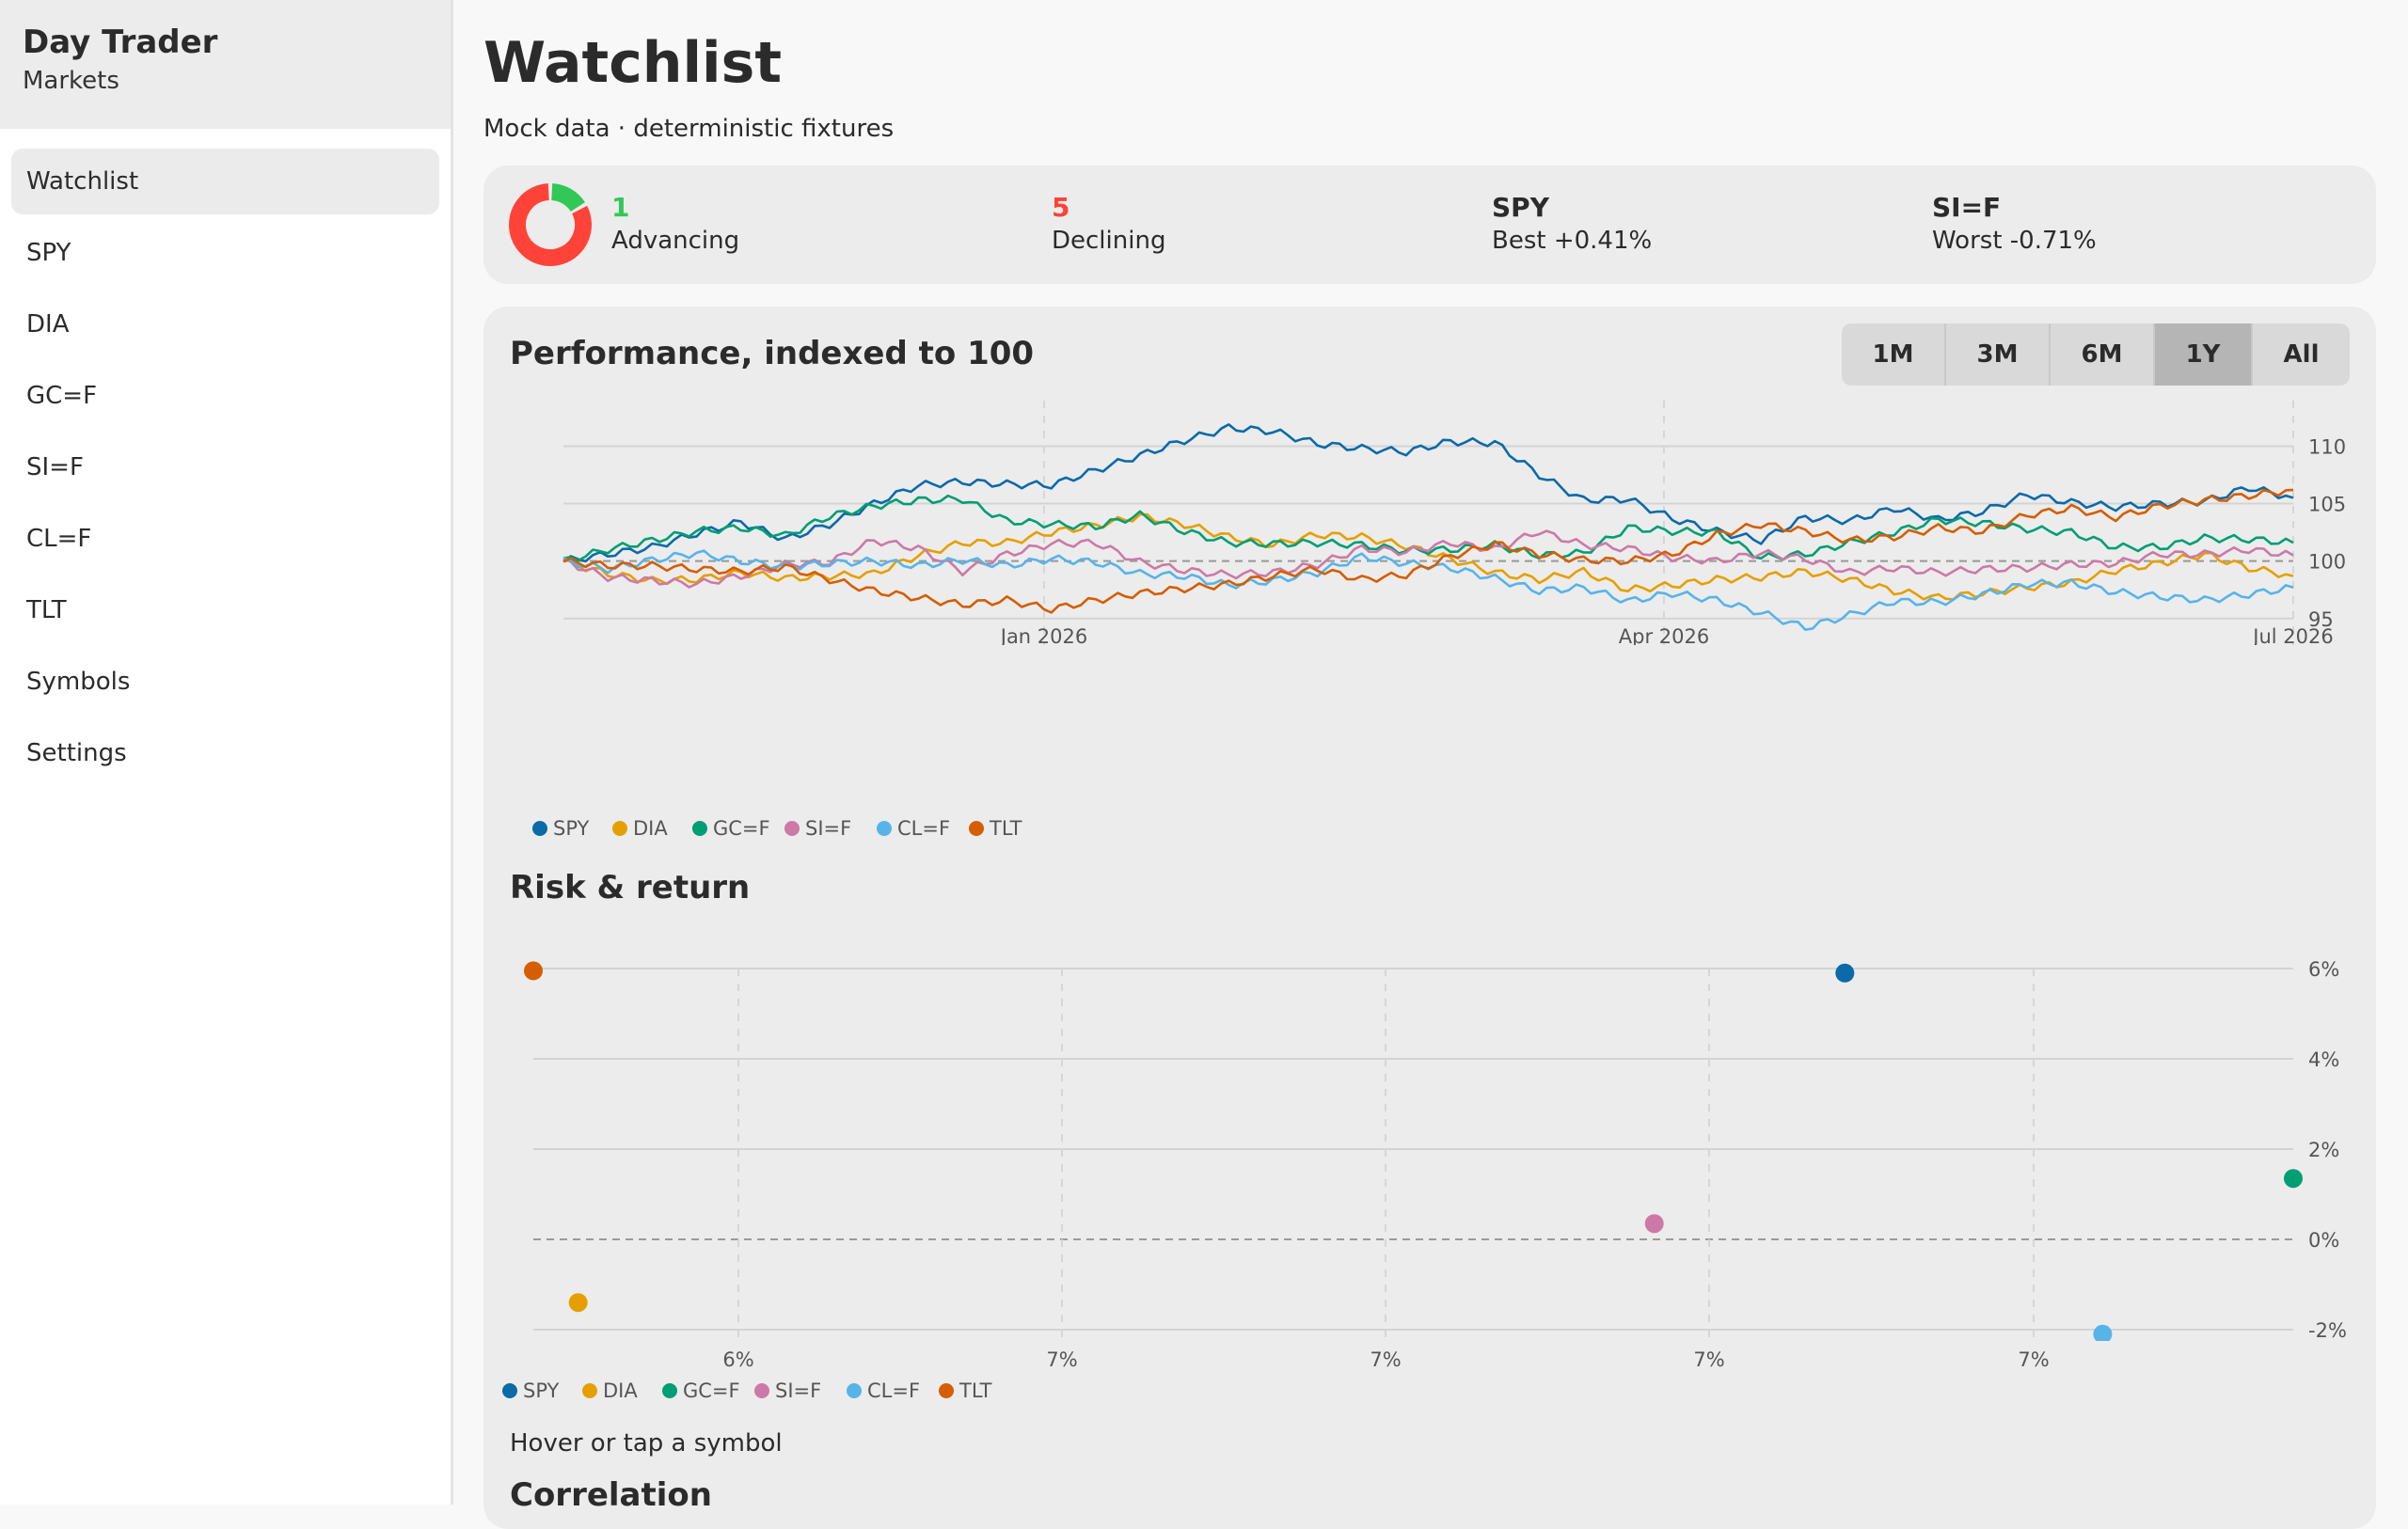  What do you see at coordinates (777, 829) in the screenshot?
I see `performance-legend: SPY DIA GC=F SI=F CL=F TLT` at bounding box center [777, 829].